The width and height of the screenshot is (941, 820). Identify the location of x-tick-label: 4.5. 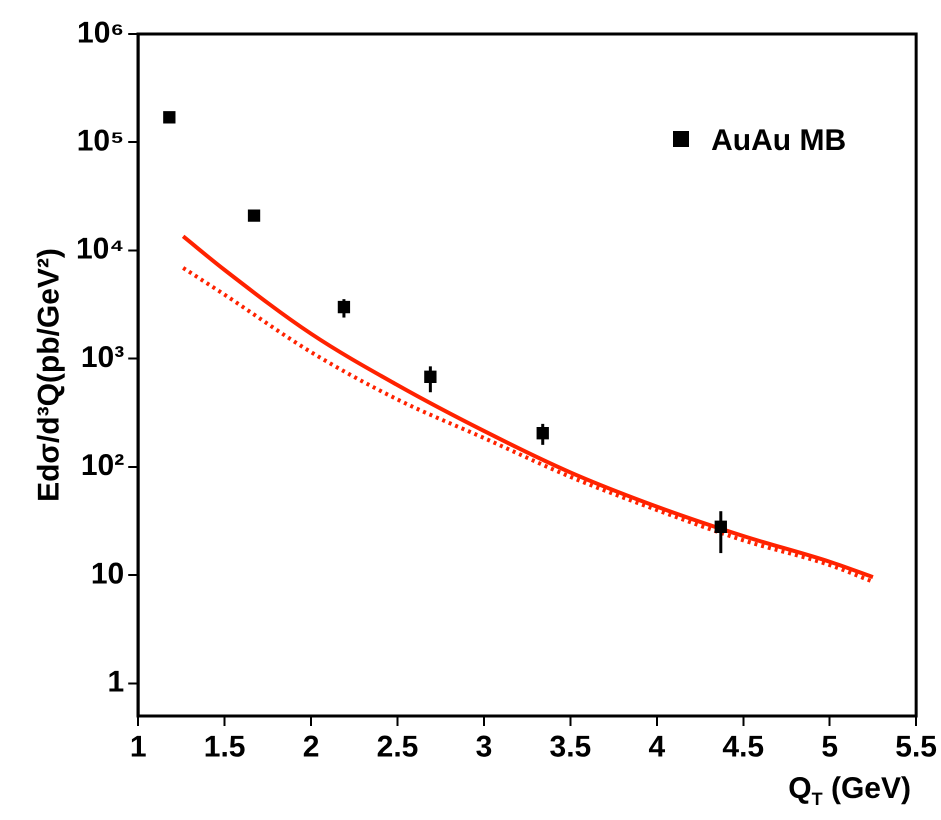
(743, 747).